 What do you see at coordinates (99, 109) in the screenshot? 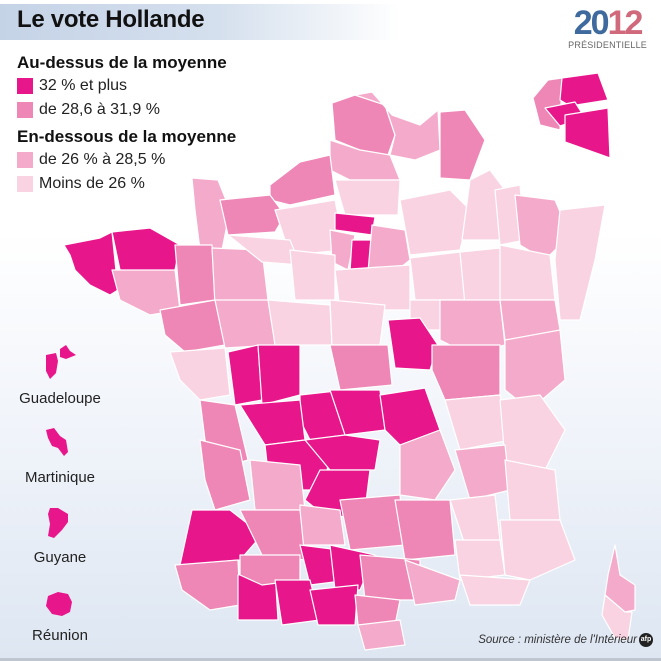
I see `legend-label: de 28,6 à 31,9 %` at bounding box center [99, 109].